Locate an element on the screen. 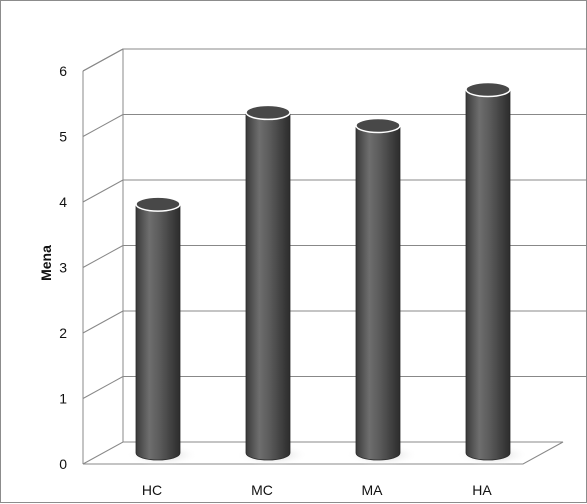 This screenshot has width=587, height=504. y-tick-label: 6 is located at coordinates (63, 71).